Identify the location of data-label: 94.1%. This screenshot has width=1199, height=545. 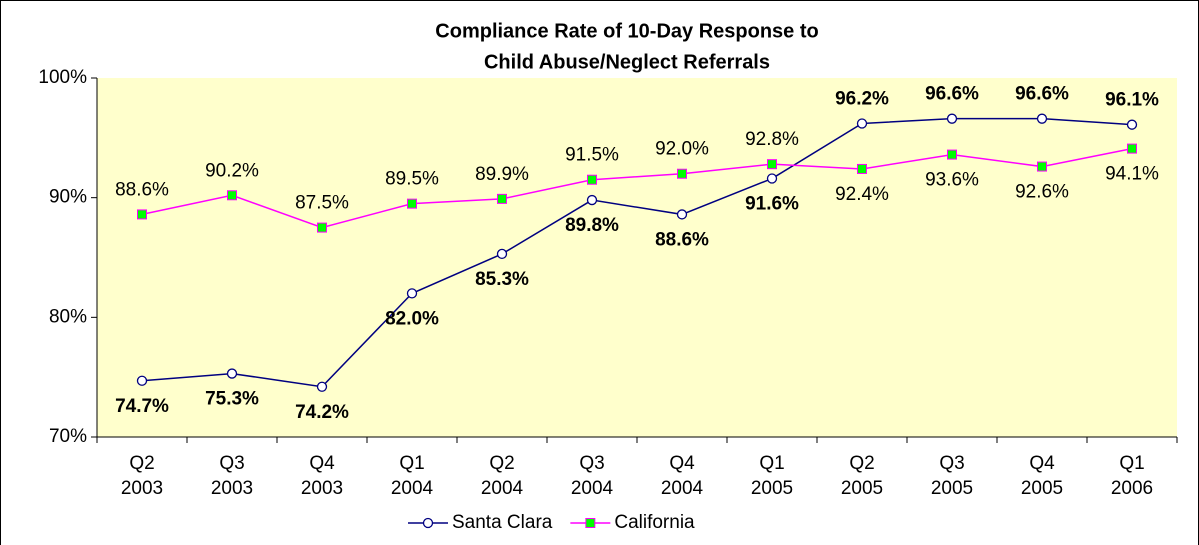
(1132, 174).